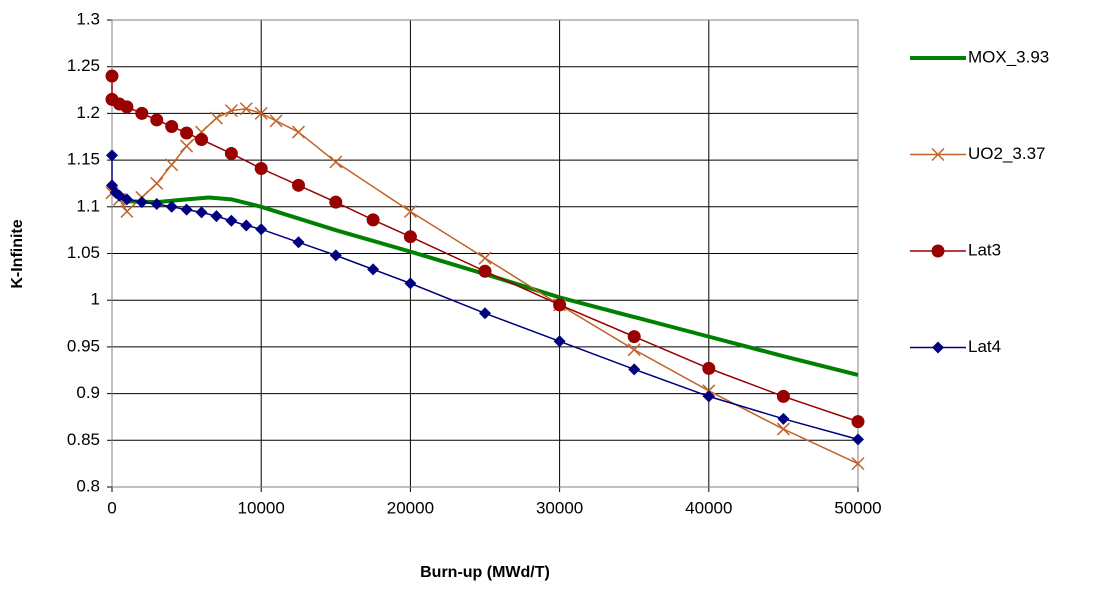 This screenshot has height=592, width=1107. I want to click on legend-label: Lat3, so click(984, 249).